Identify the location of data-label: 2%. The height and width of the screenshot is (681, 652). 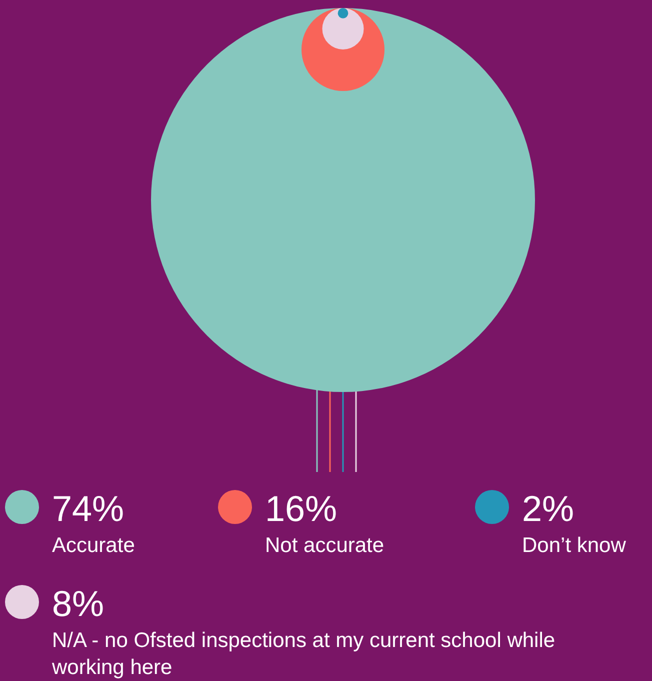
(548, 508).